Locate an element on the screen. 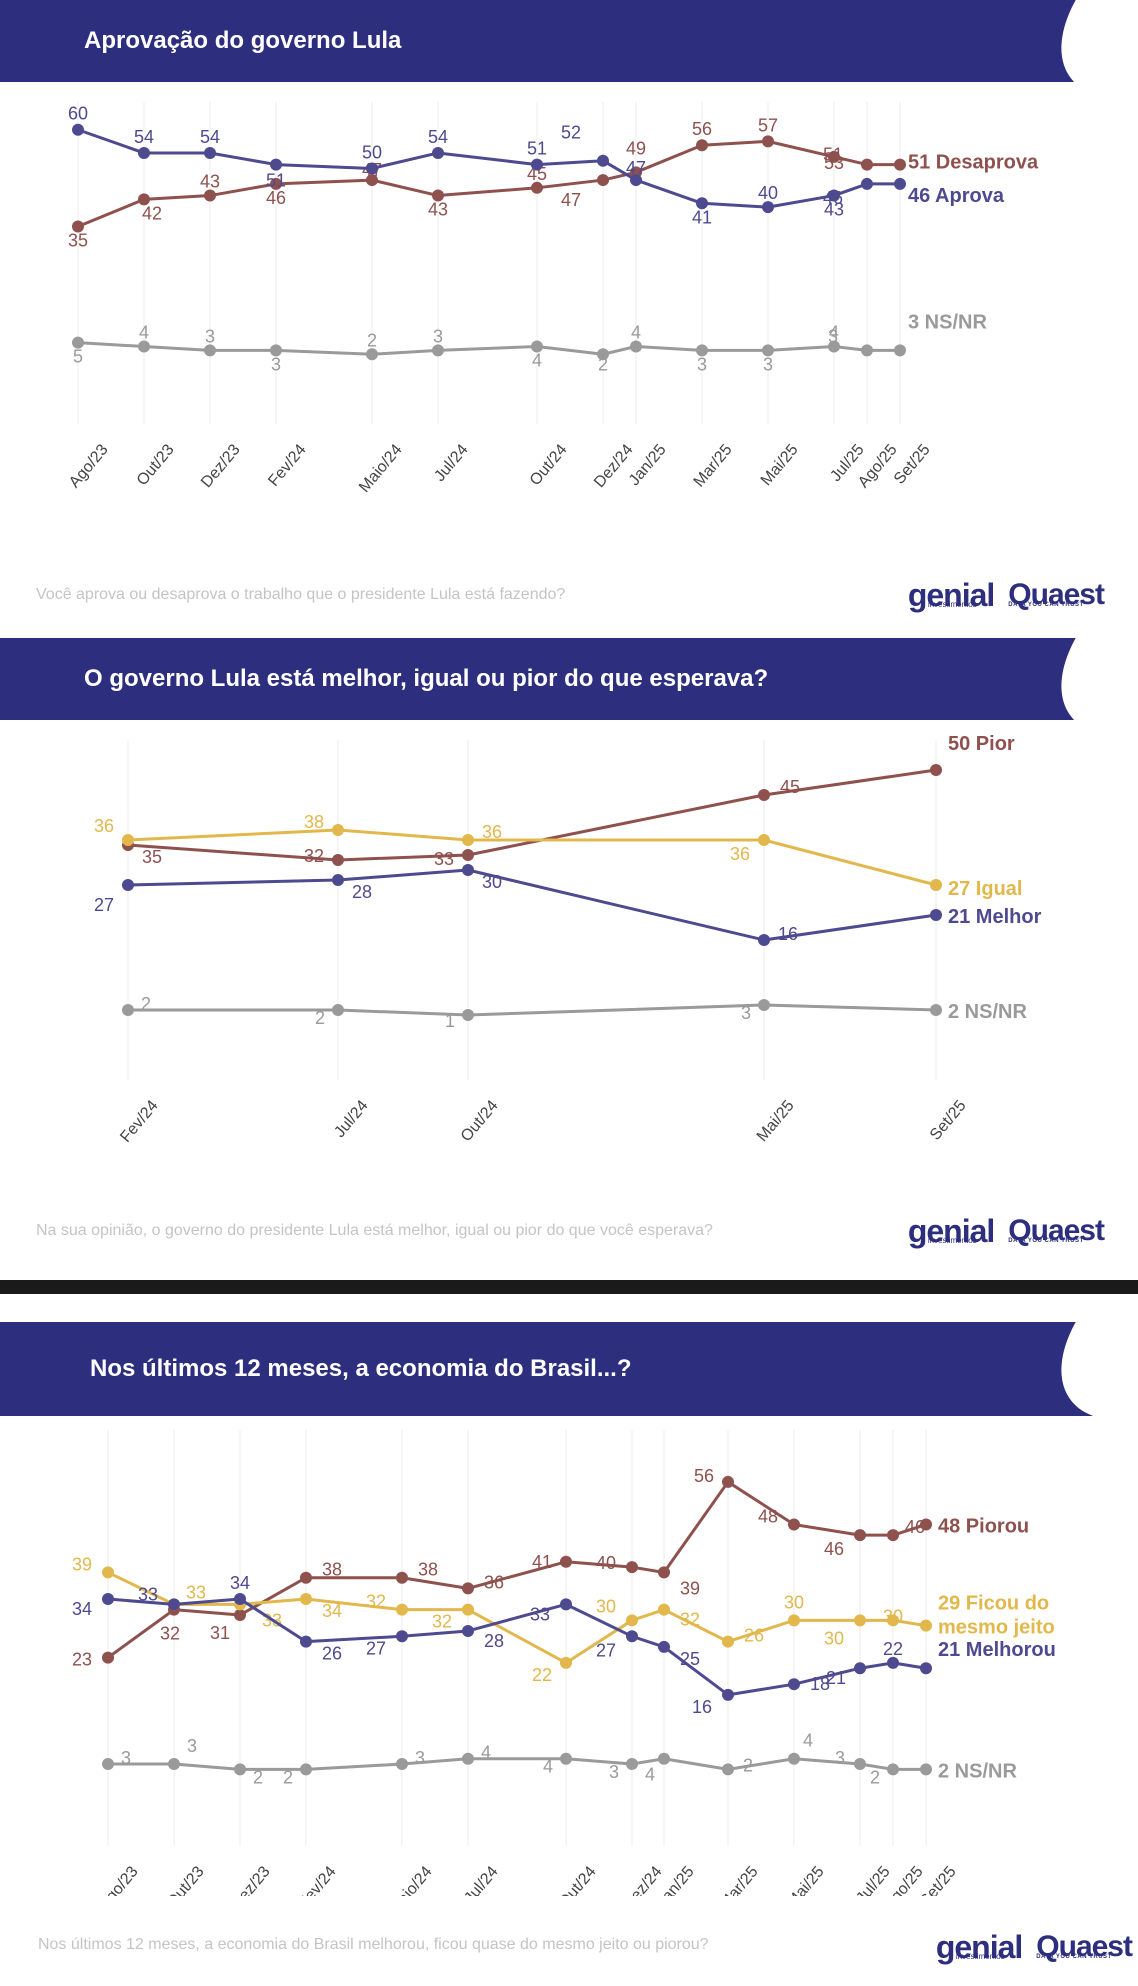 The image size is (1138, 1986). data-label: 56 is located at coordinates (704, 1476).